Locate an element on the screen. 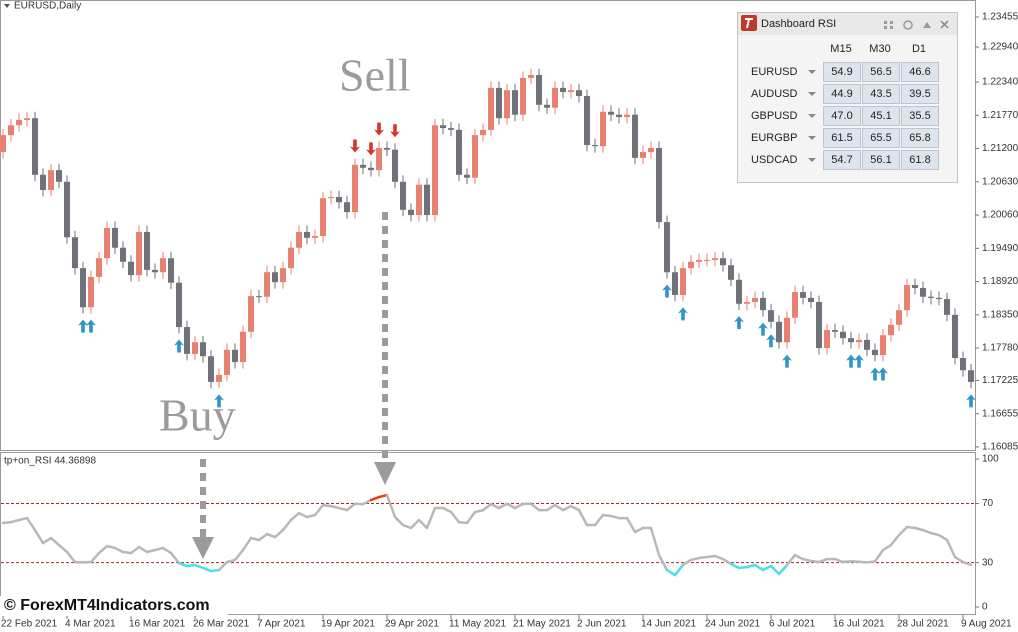 Image resolution: width=1018 pixels, height=632 pixels. dashboard-collapse-icon is located at coordinates (927, 25).